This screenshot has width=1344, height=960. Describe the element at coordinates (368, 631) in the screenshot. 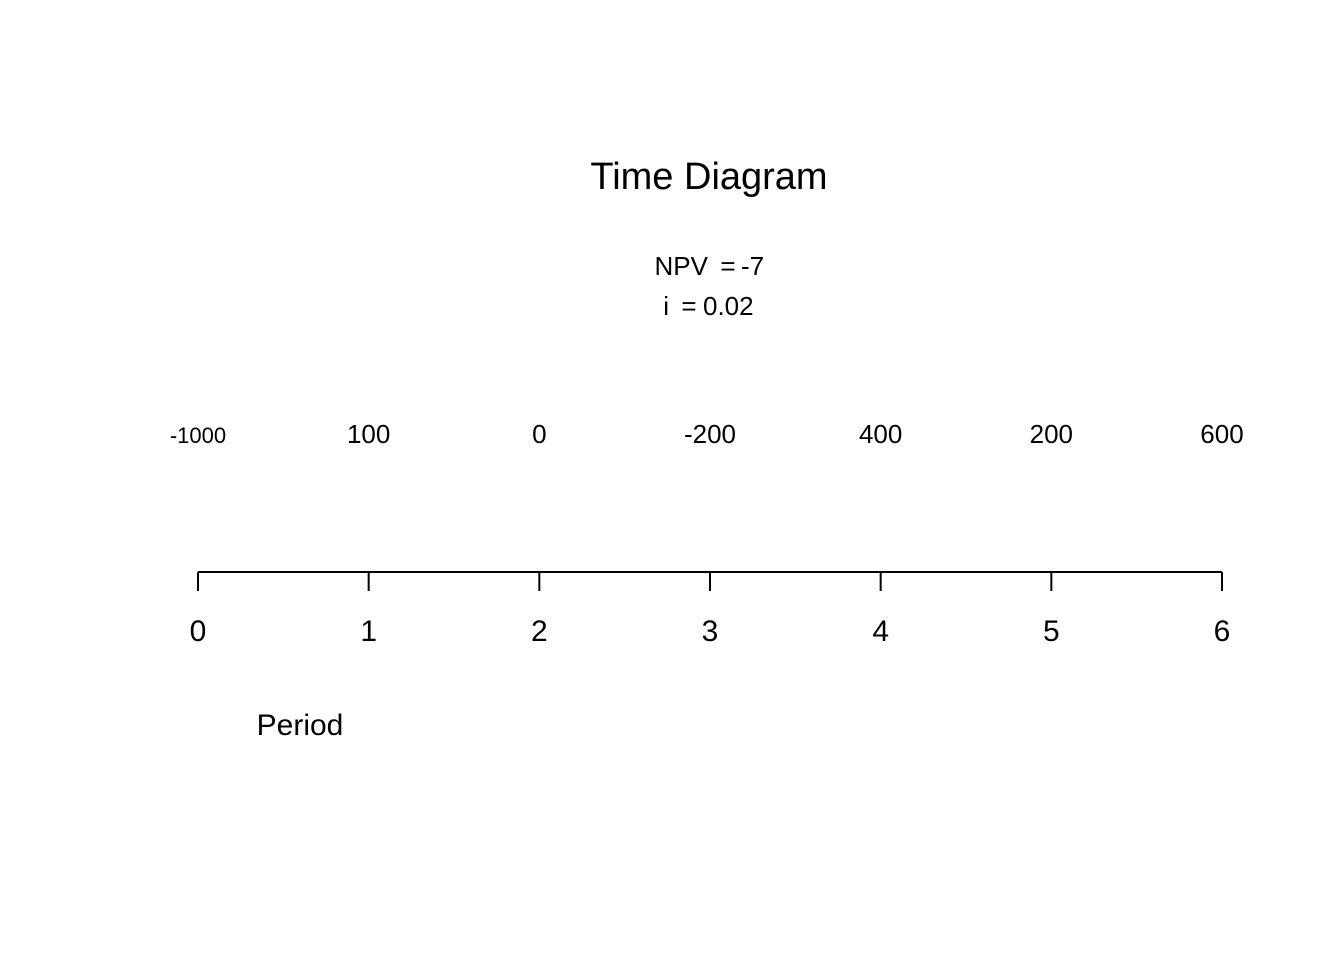

I see `period-label-1: 1` at that location.